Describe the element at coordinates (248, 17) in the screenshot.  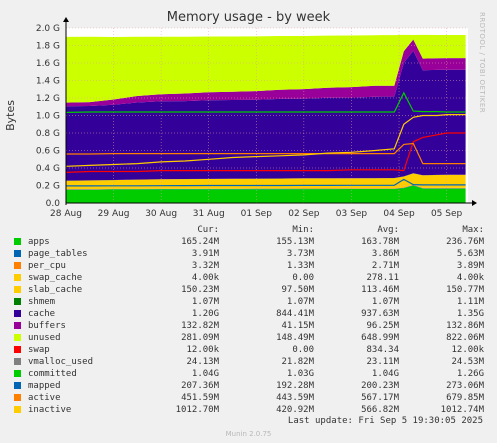
I see `chart-title: Memory usage - by week` at that location.